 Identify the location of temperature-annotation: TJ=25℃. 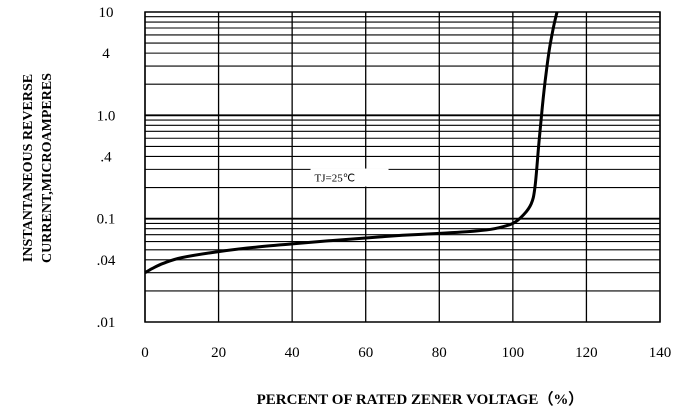
(349, 177).